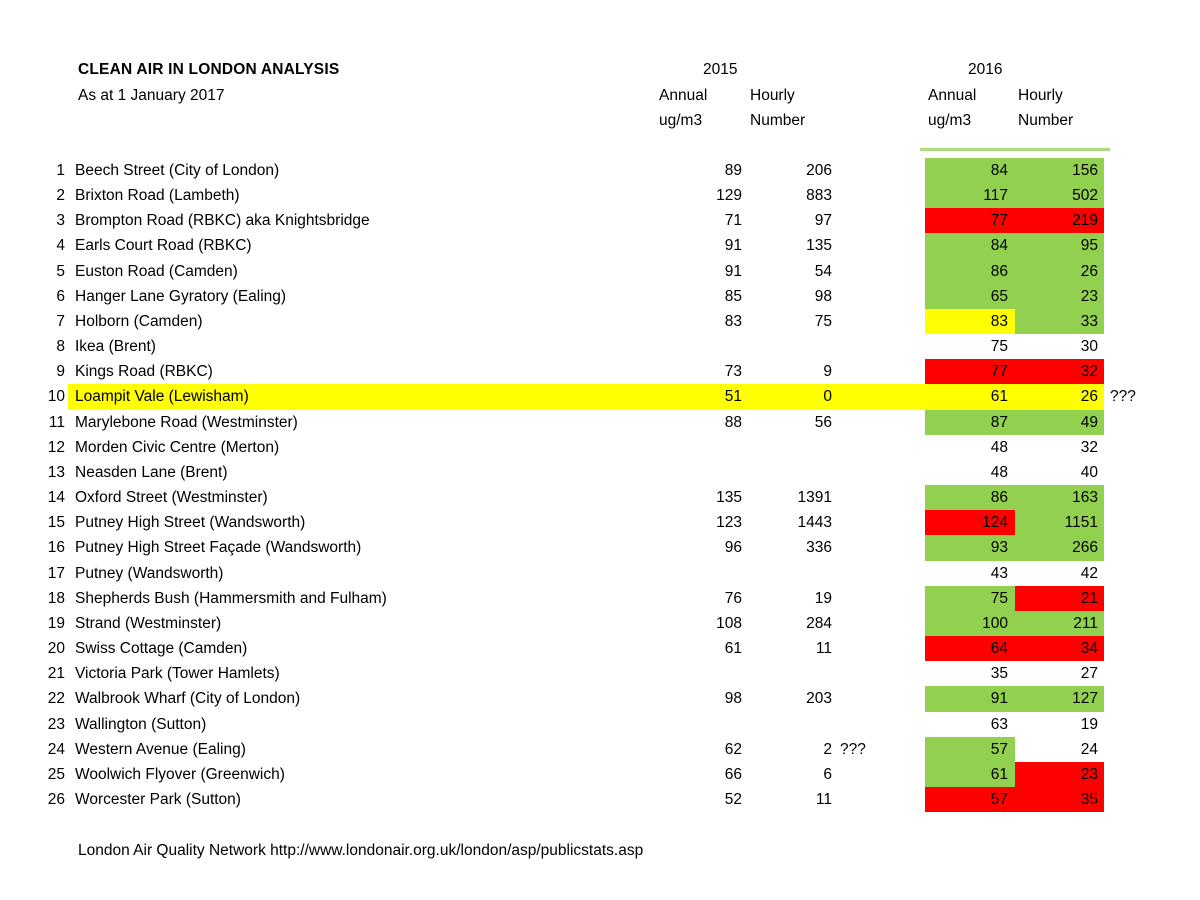 The height and width of the screenshot is (900, 1200). Describe the element at coordinates (149, 573) in the screenshot. I see `site-name: Putney (Wandsworth)` at that location.